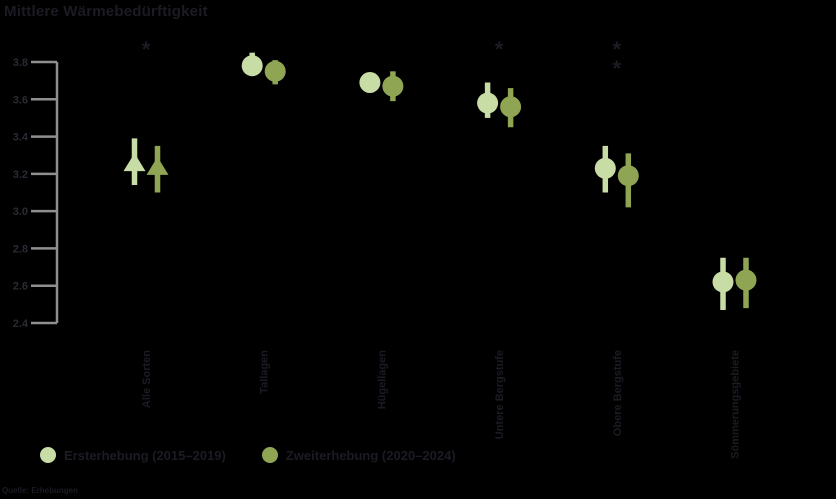  I want to click on y-tick-label: 3.0, so click(20, 212).